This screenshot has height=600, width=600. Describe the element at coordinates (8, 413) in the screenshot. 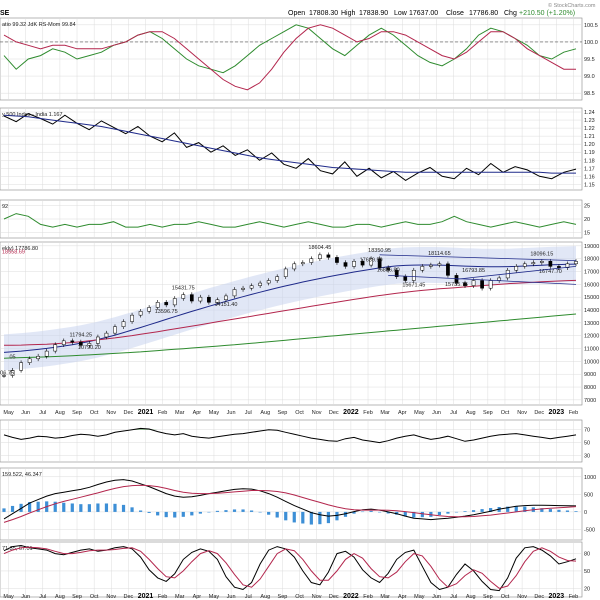

I see `time-axis-label: May` at that location.